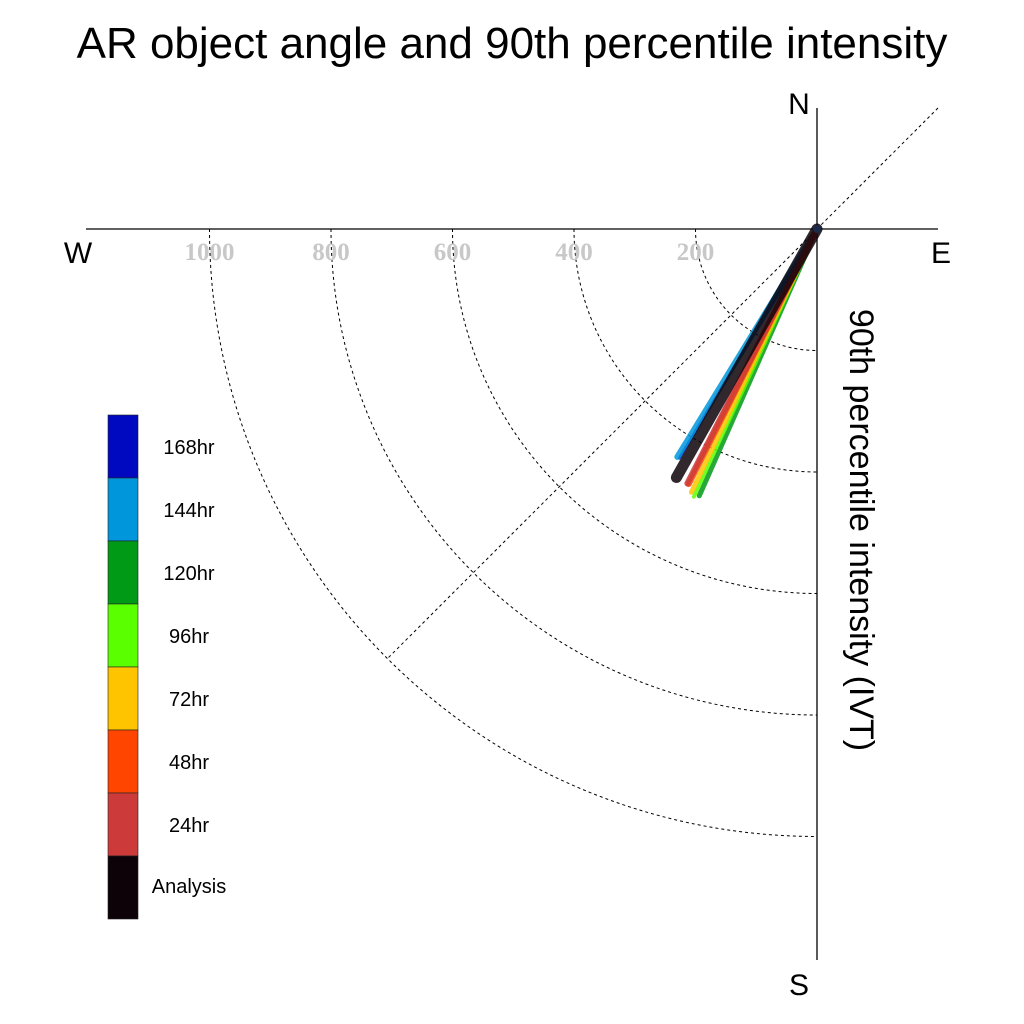 The height and width of the screenshot is (1024, 1024). Describe the element at coordinates (941, 253) in the screenshot. I see `compass-east-label: E` at that location.